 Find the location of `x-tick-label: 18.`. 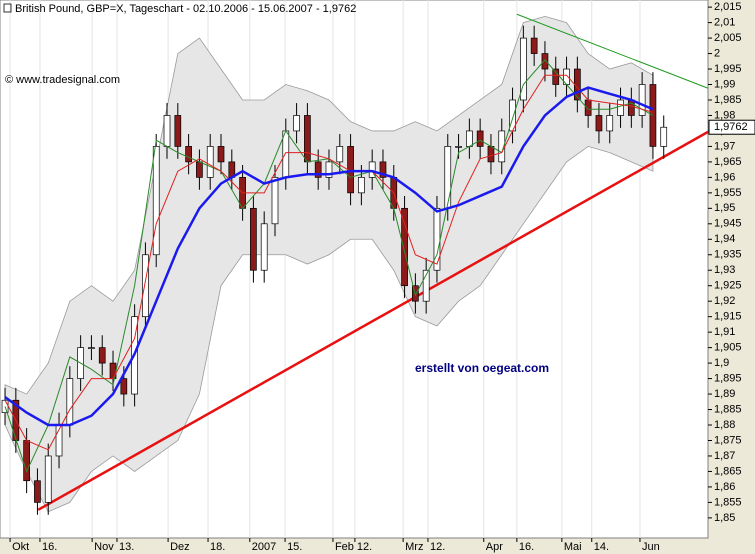

x-tick-label: 18. is located at coordinates (217, 547).